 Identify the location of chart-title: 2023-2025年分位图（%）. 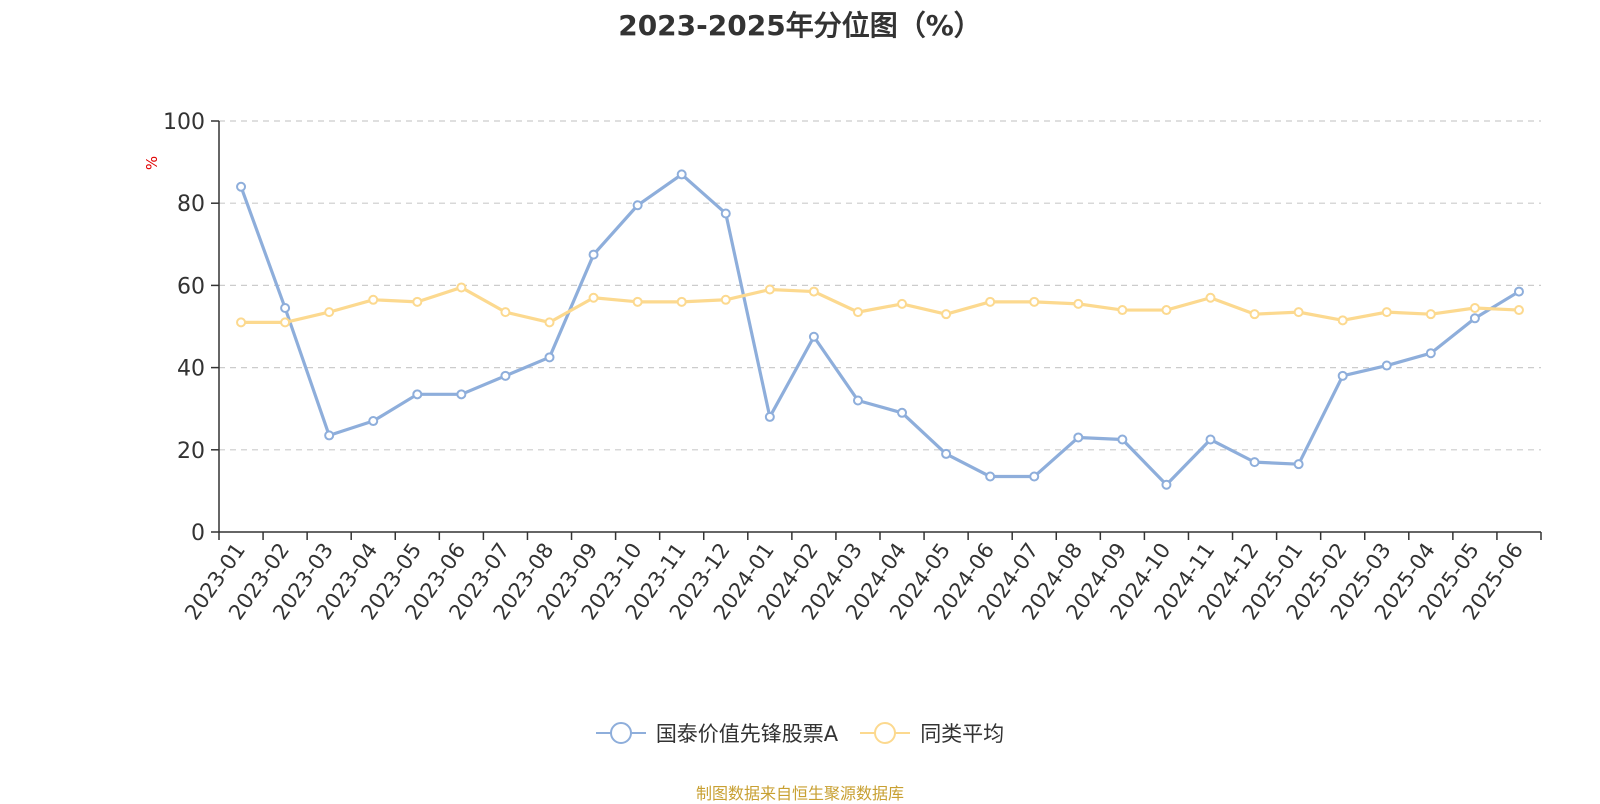
(800, 25).